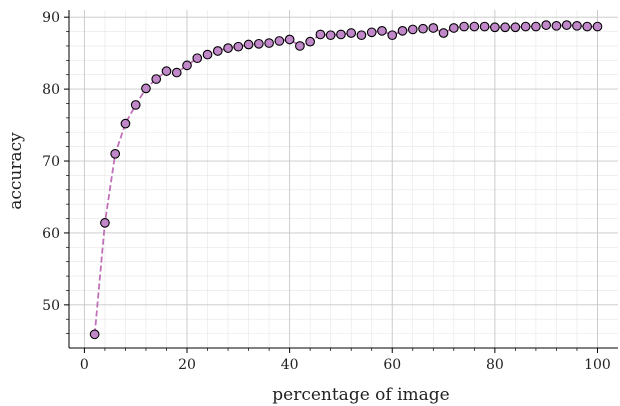  What do you see at coordinates (290, 365) in the screenshot?
I see `x-tick-label: 40` at bounding box center [290, 365].